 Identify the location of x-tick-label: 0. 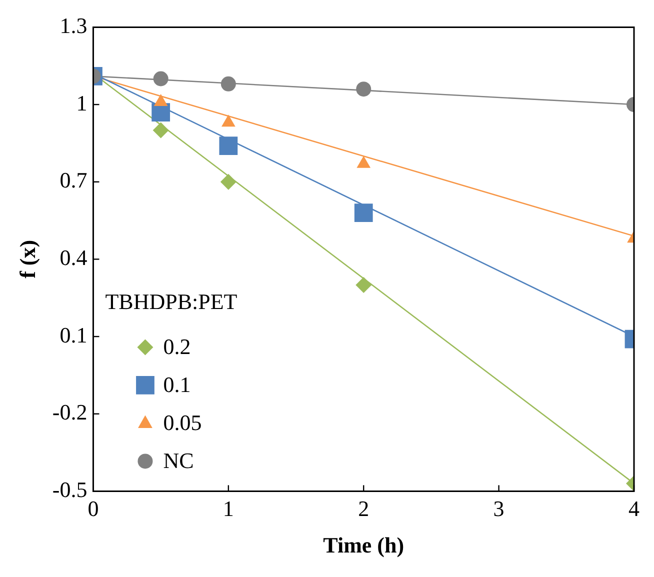
(93, 509).